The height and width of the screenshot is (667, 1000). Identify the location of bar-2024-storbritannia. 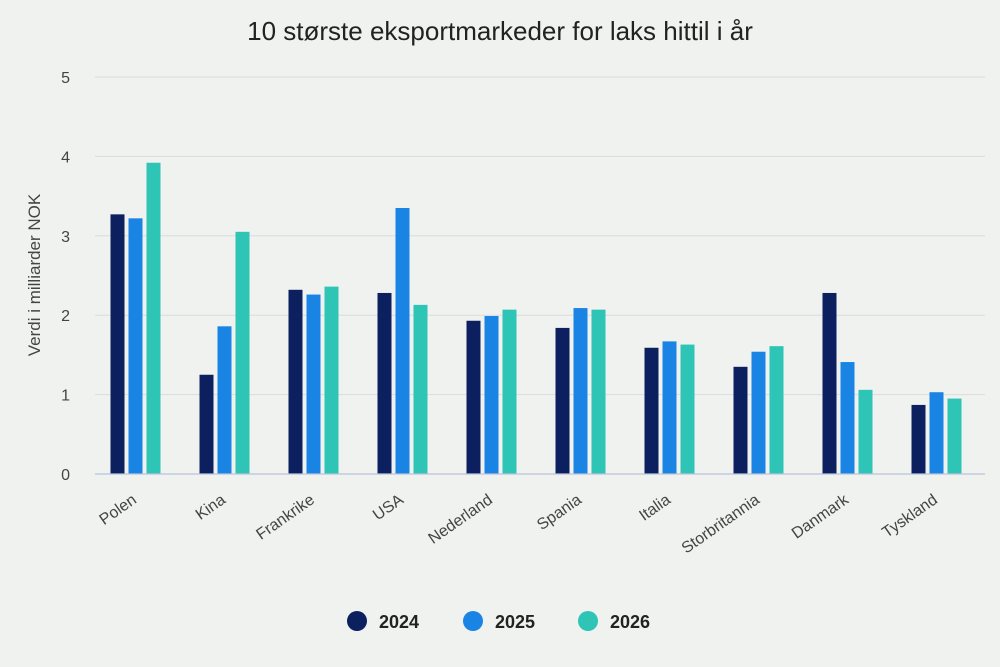
(740, 420).